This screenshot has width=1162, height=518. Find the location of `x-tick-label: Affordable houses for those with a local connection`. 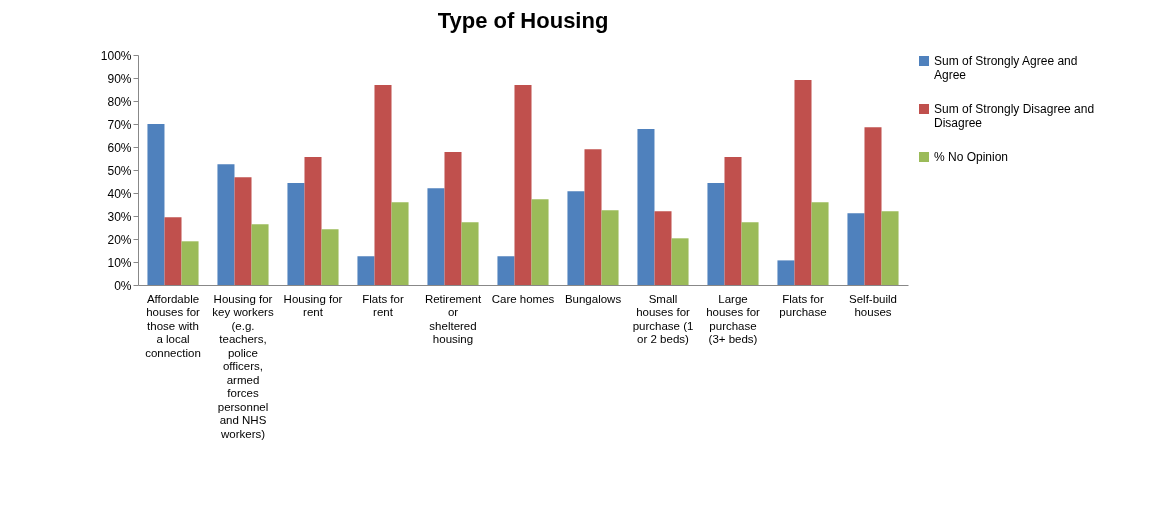

x-tick-label: Affordable houses for those with a local connection is located at coordinates (173, 325).